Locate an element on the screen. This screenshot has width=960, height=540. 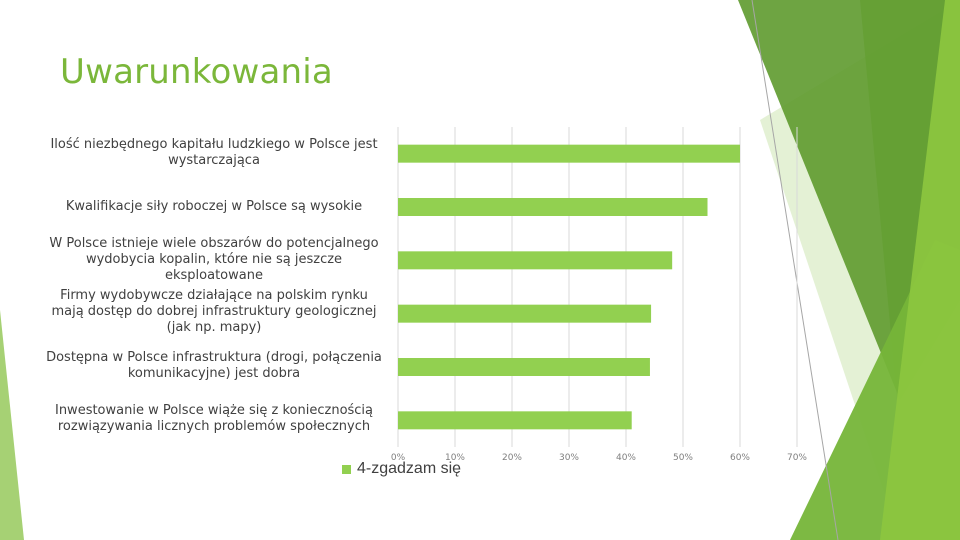
slide-title: Uwarunkowania is located at coordinates (196, 72).